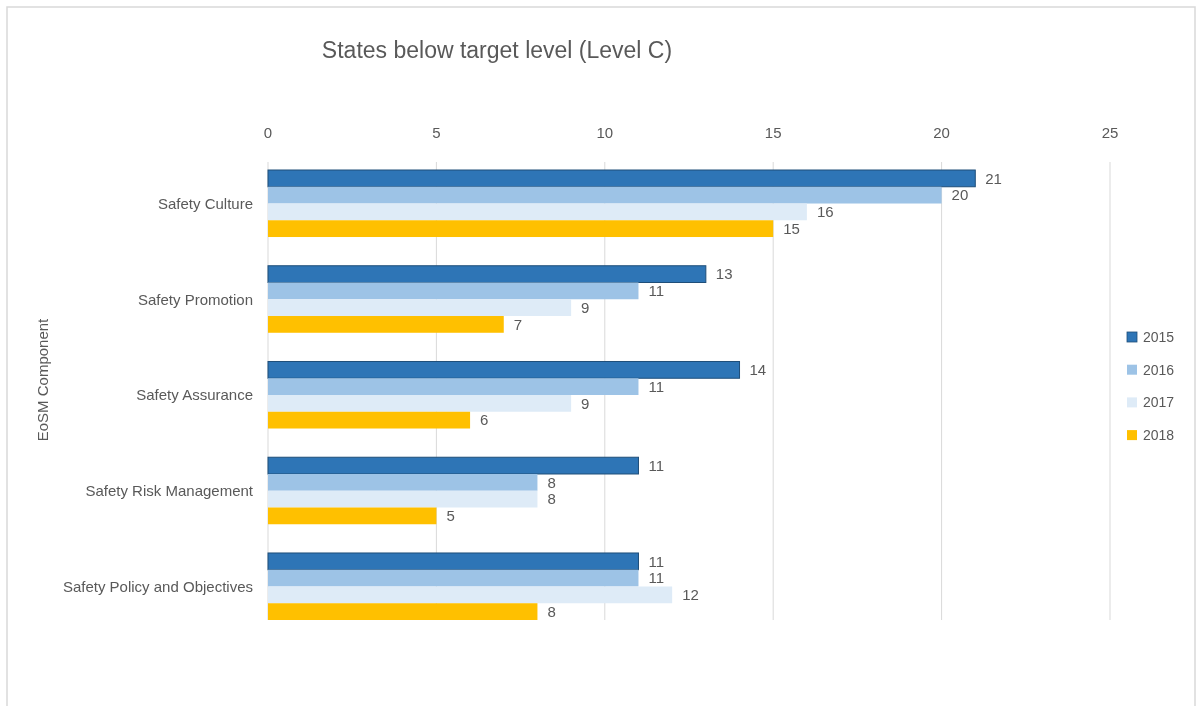 This screenshot has width=1200, height=706. Describe the element at coordinates (194, 395) in the screenshot. I see `y-tick-label: Safety Assurance` at that location.